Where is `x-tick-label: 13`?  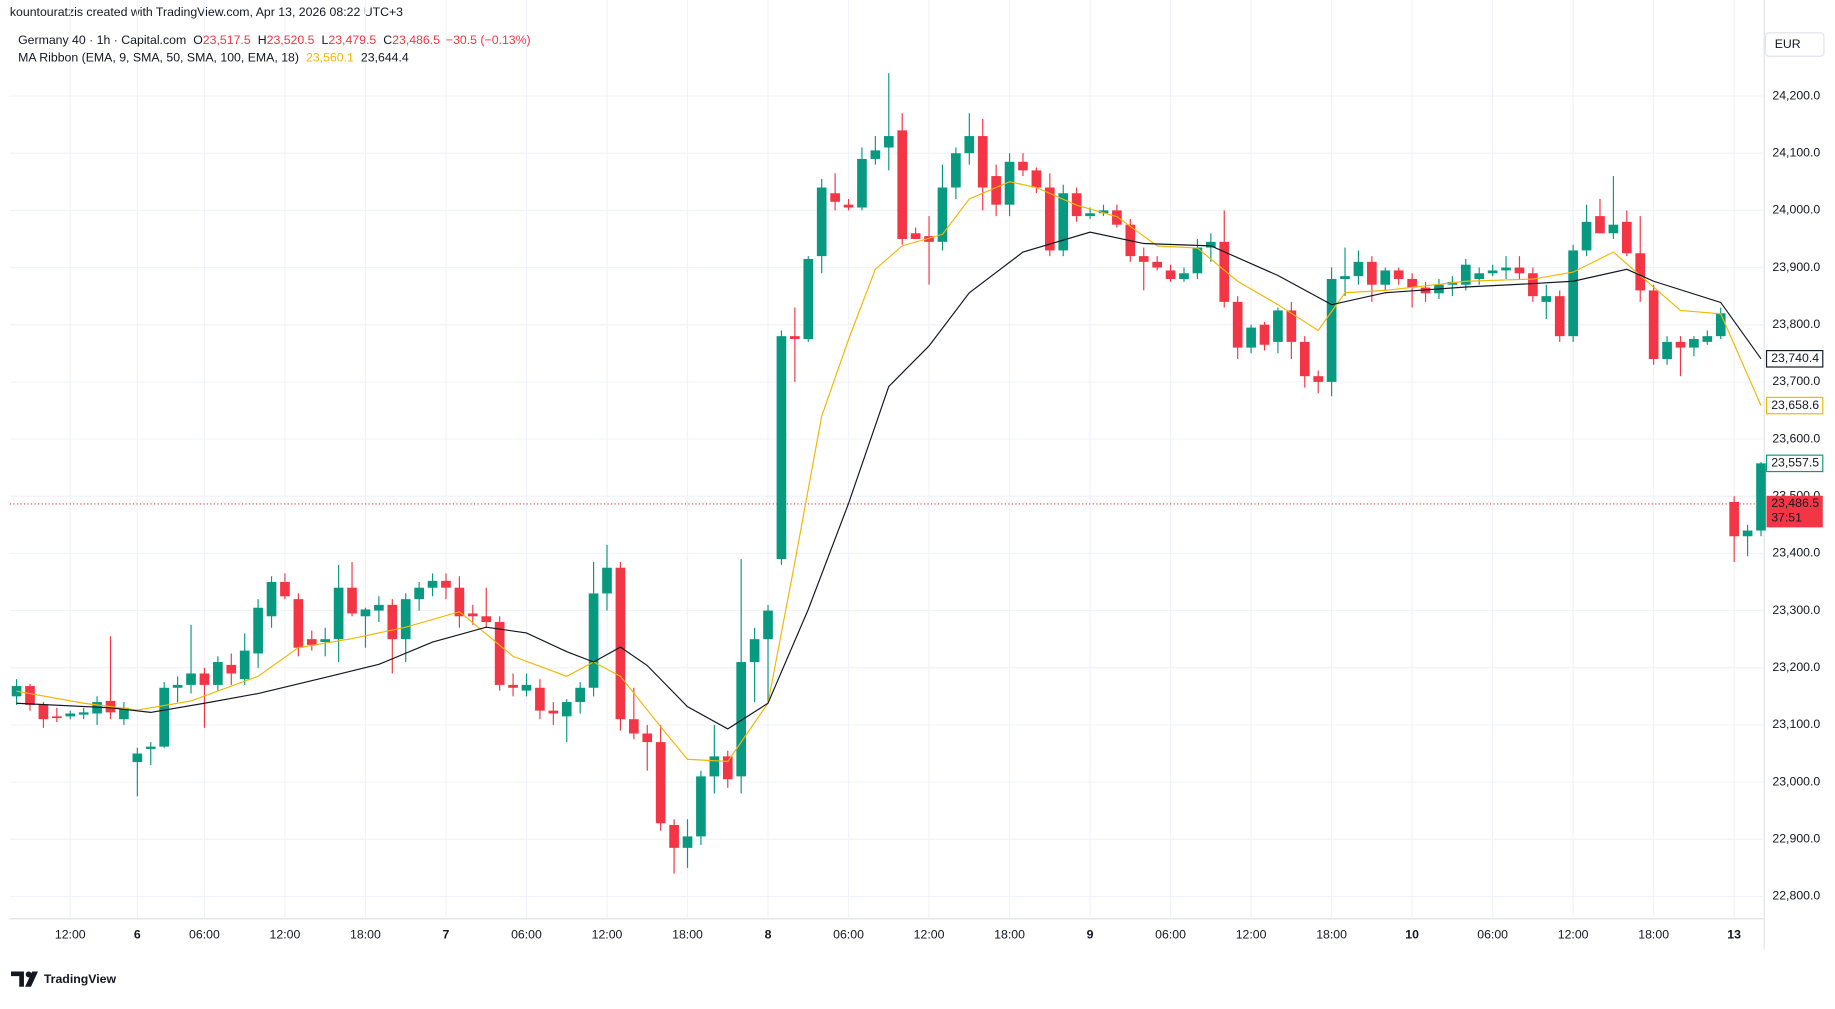 x-tick-label: 13 is located at coordinates (1734, 934).